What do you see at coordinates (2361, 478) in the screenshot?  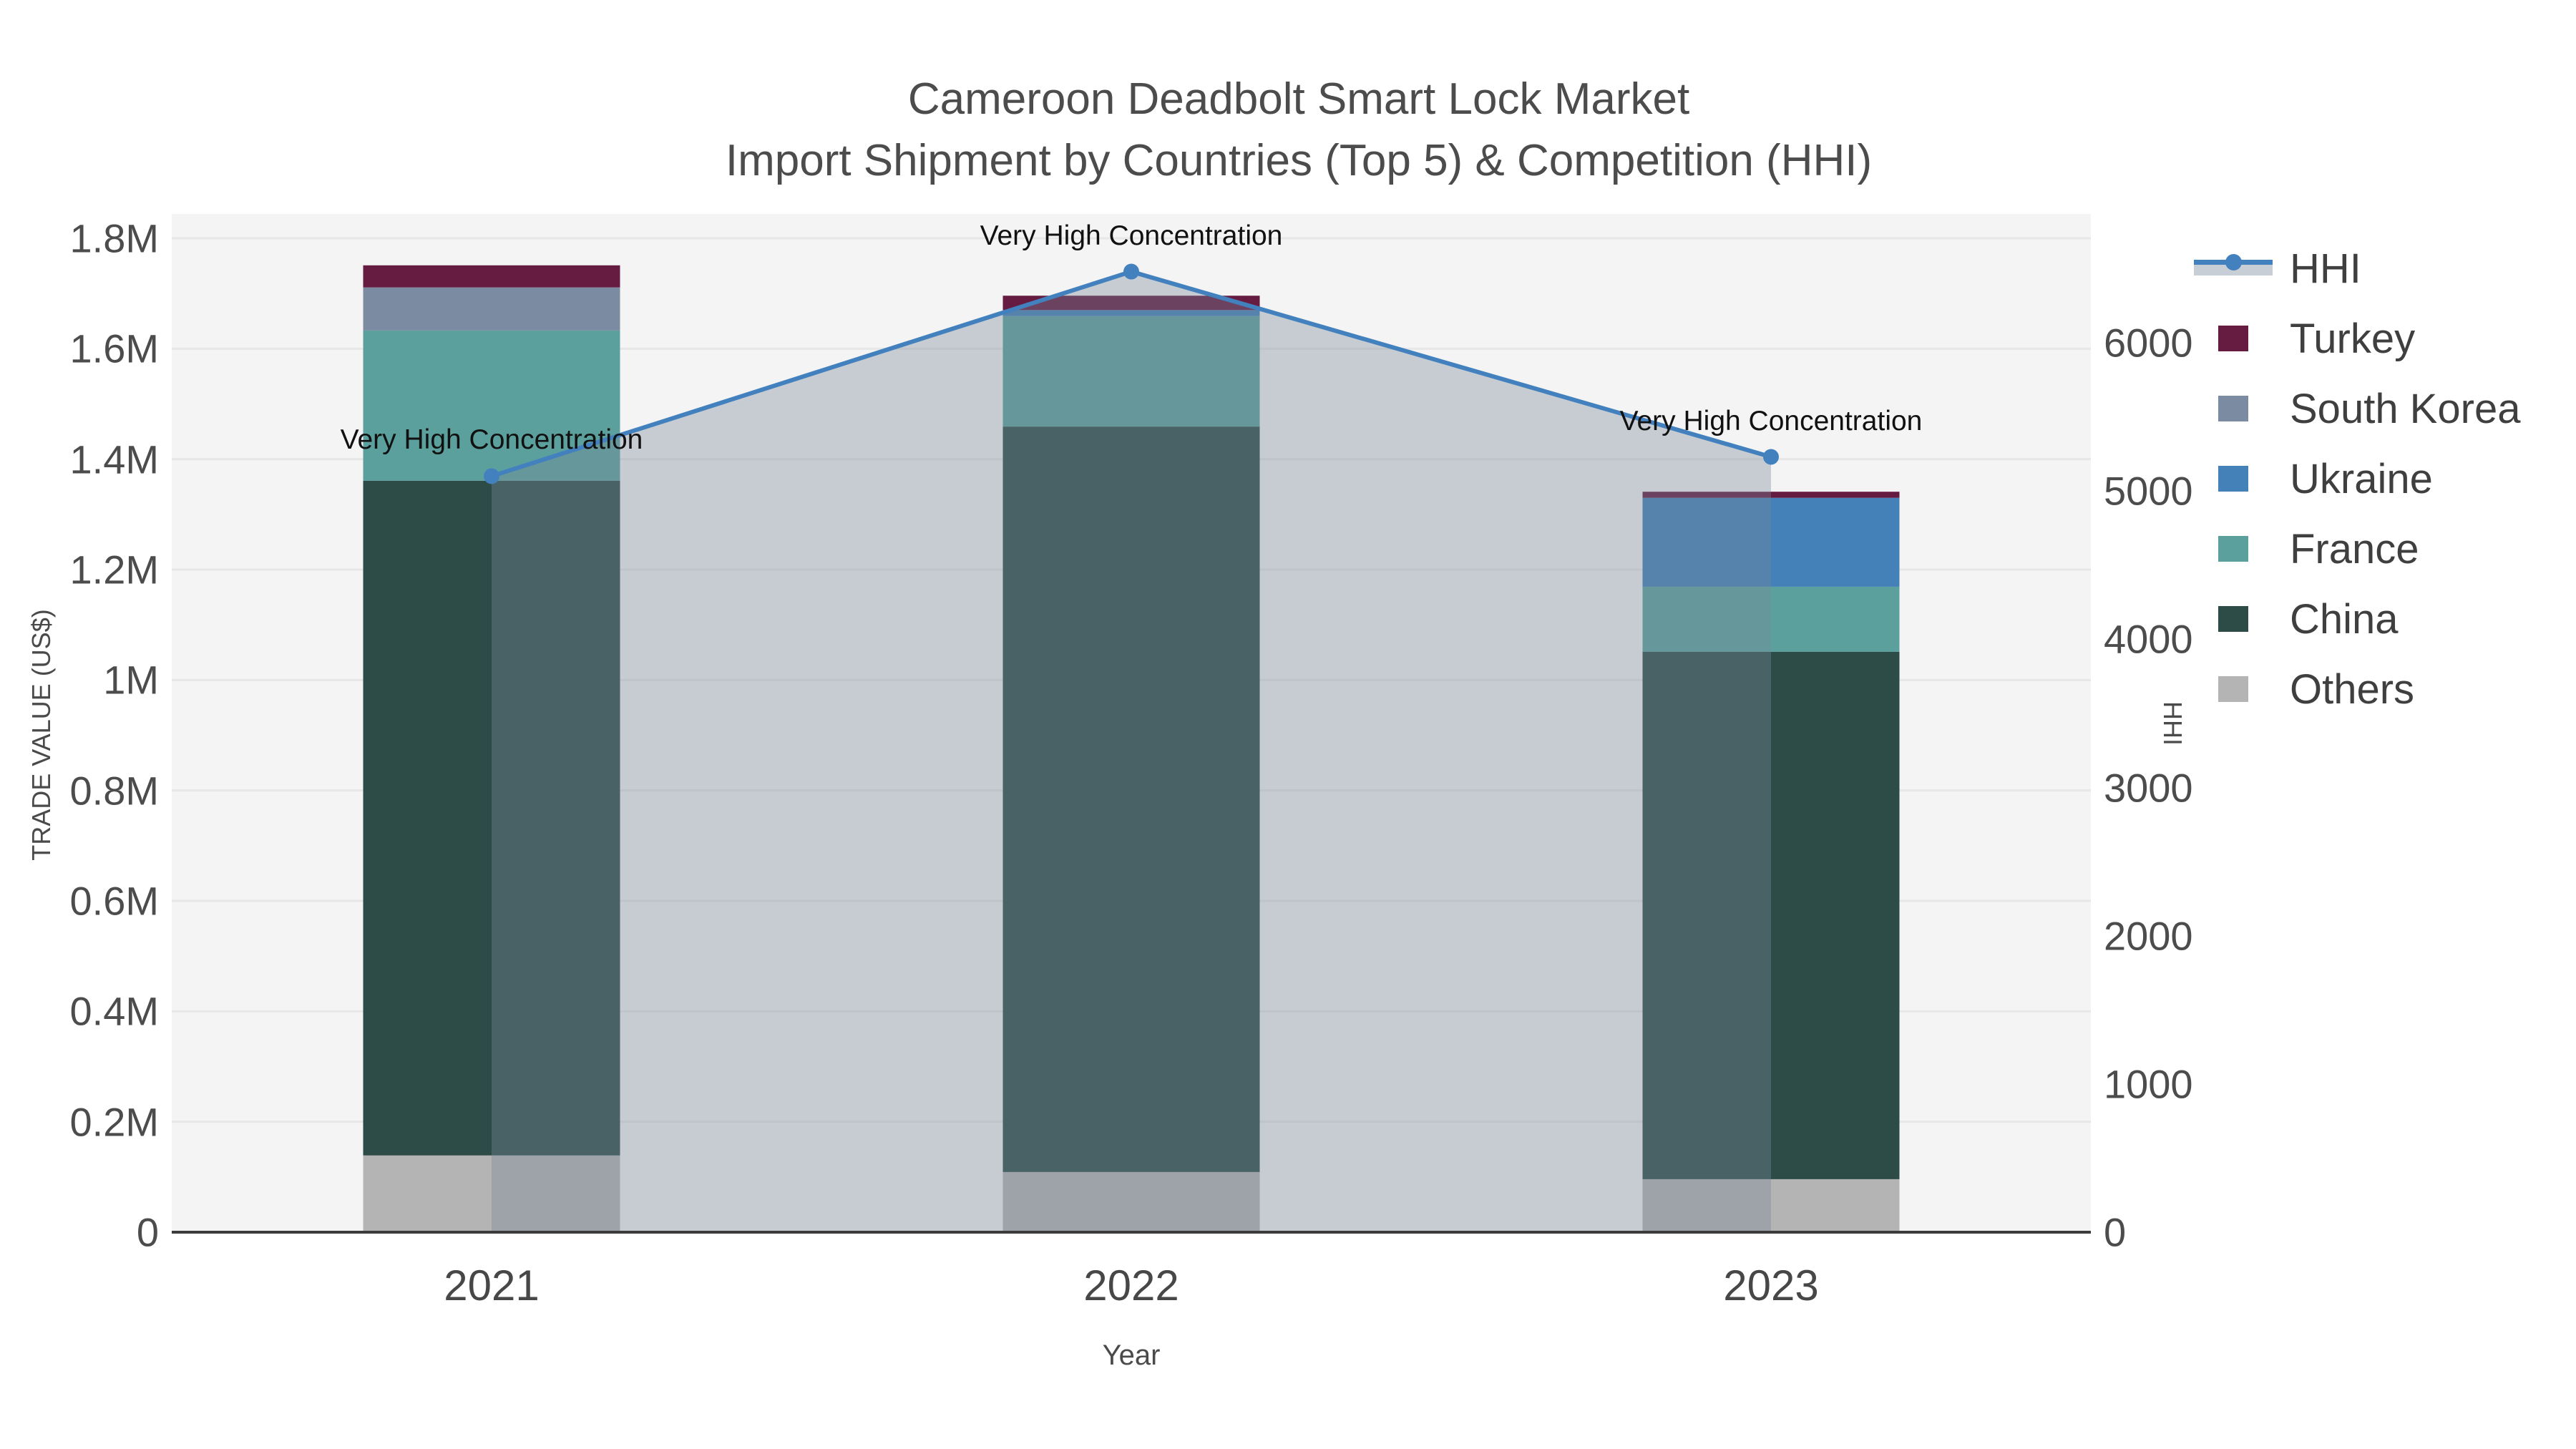 I see `legend-label: Ukraine` at bounding box center [2361, 478].